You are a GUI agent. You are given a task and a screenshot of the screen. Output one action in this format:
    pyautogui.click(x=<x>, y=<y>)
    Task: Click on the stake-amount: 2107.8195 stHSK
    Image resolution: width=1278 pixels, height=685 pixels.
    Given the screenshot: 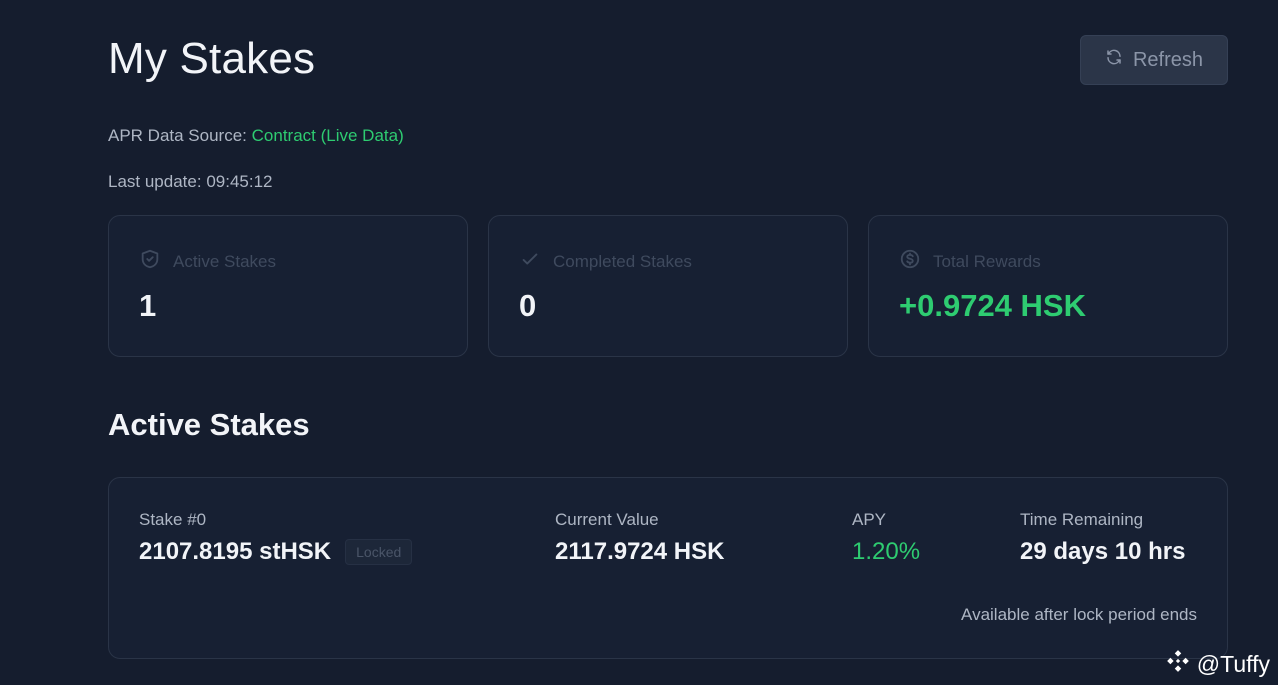 What is the action you would take?
    pyautogui.click(x=235, y=551)
    